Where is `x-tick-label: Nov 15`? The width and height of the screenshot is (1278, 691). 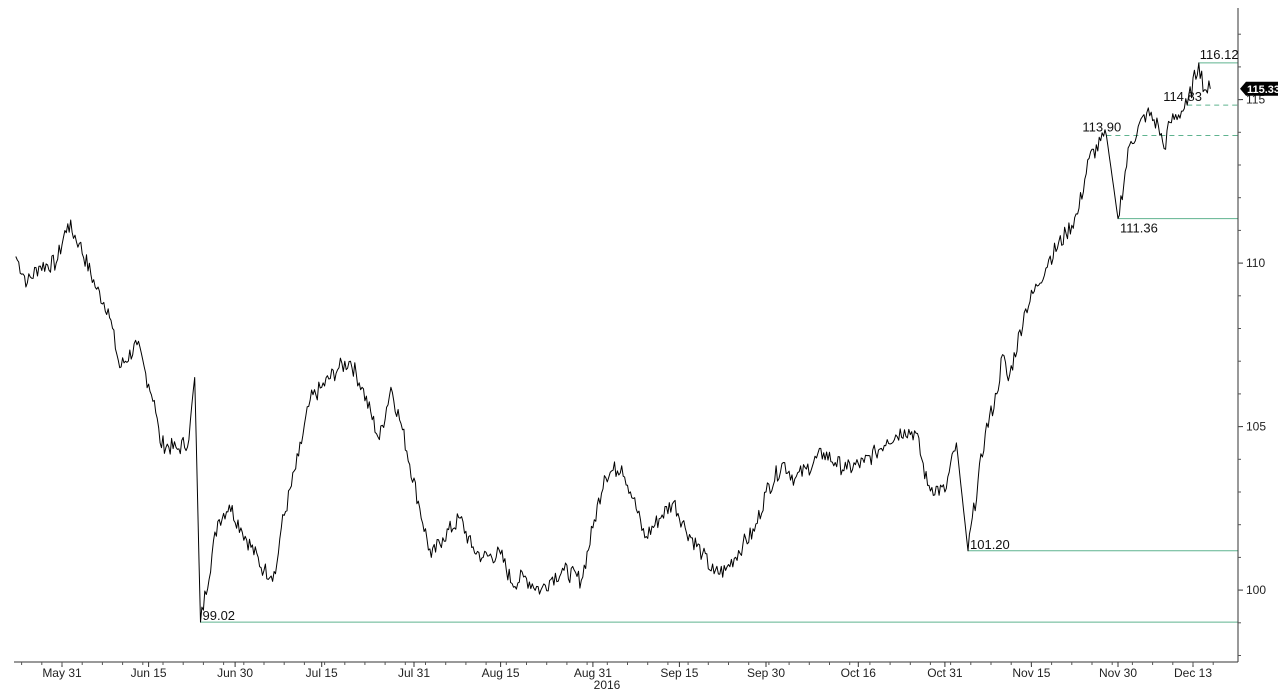 x-tick-label: Nov 15 is located at coordinates (1031, 673).